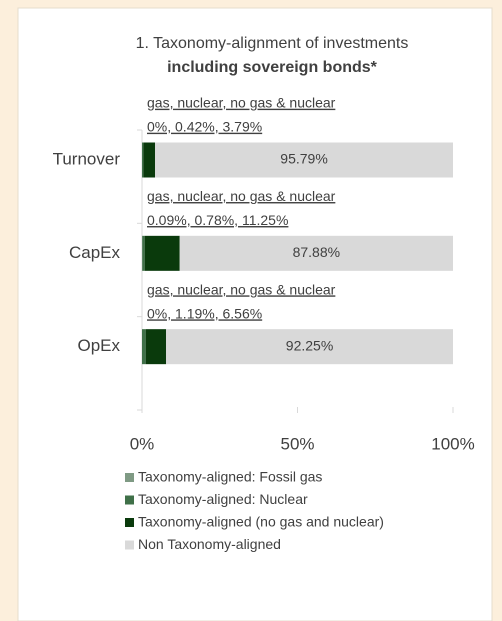 Image resolution: width=502 pixels, height=621 pixels. What do you see at coordinates (452, 443) in the screenshot?
I see `x-tick-label: 100%` at bounding box center [452, 443].